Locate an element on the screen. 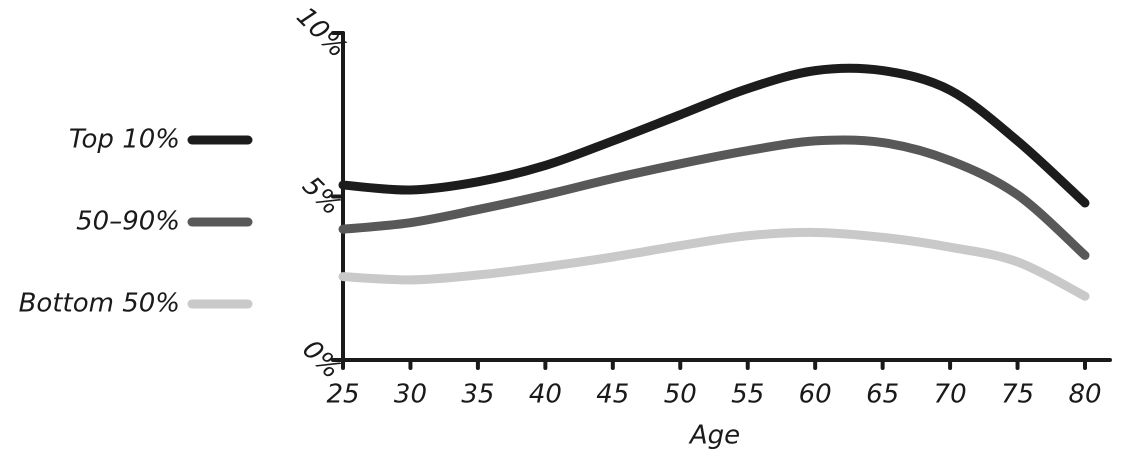  x-tick-label: 40 is located at coordinates (545, 395).